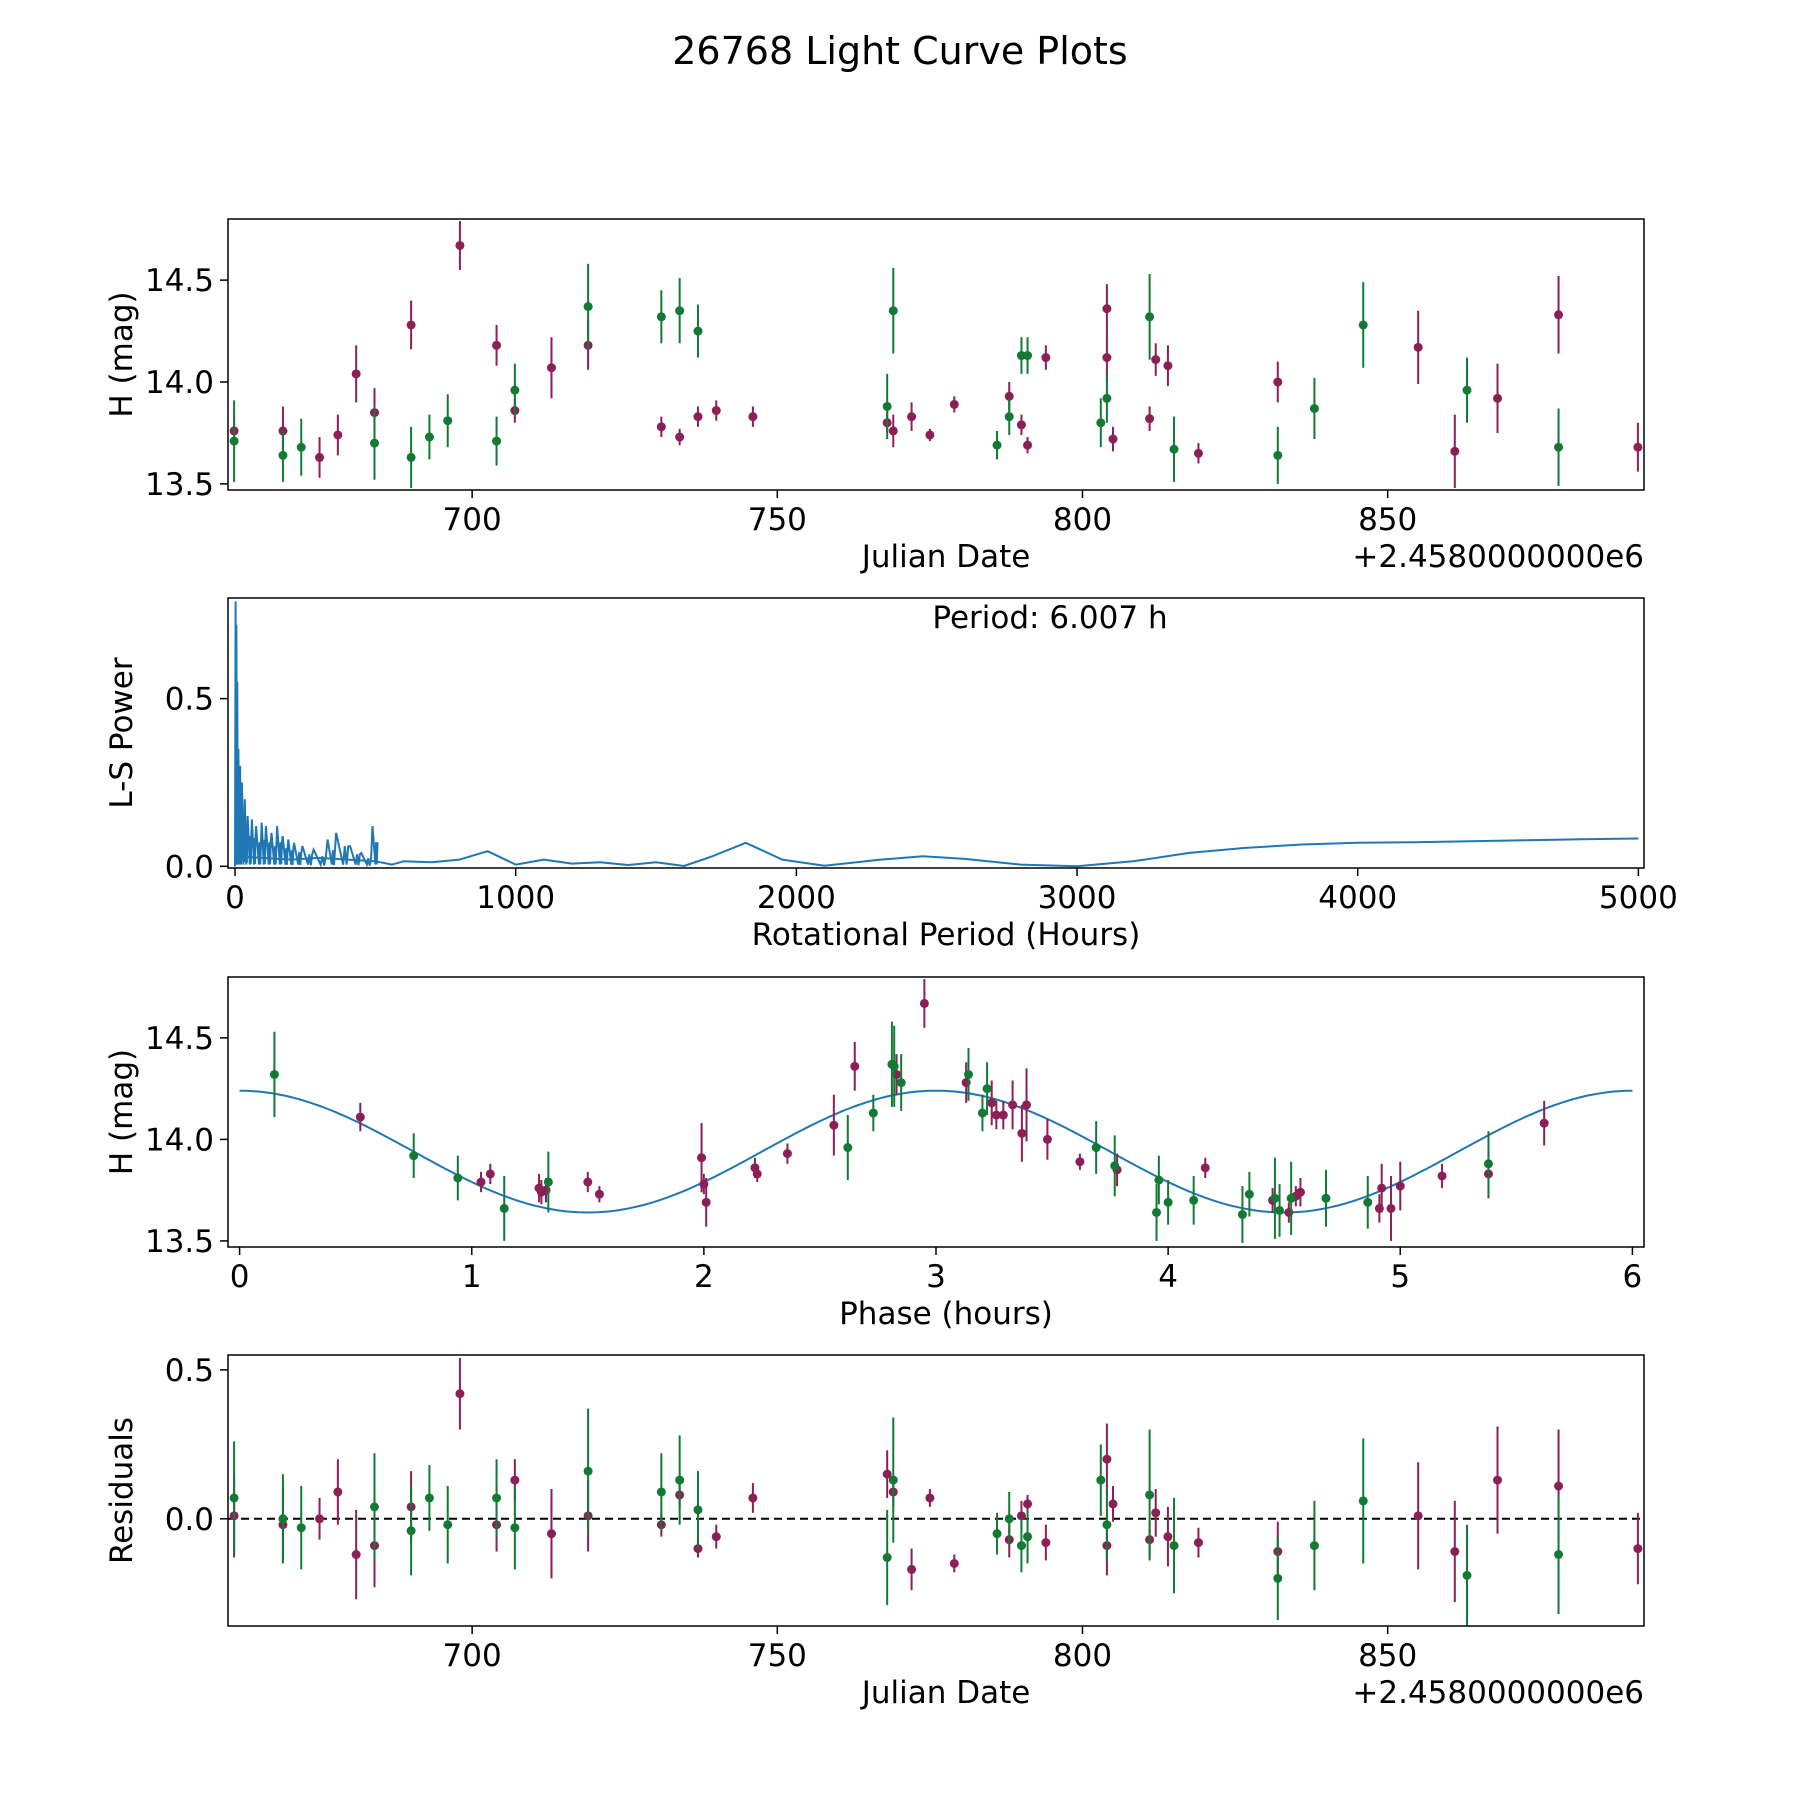 Image resolution: width=1800 pixels, height=1800 pixels. Describe the element at coordinates (936, 1480) in the screenshot. I see `series-filter_a` at that location.